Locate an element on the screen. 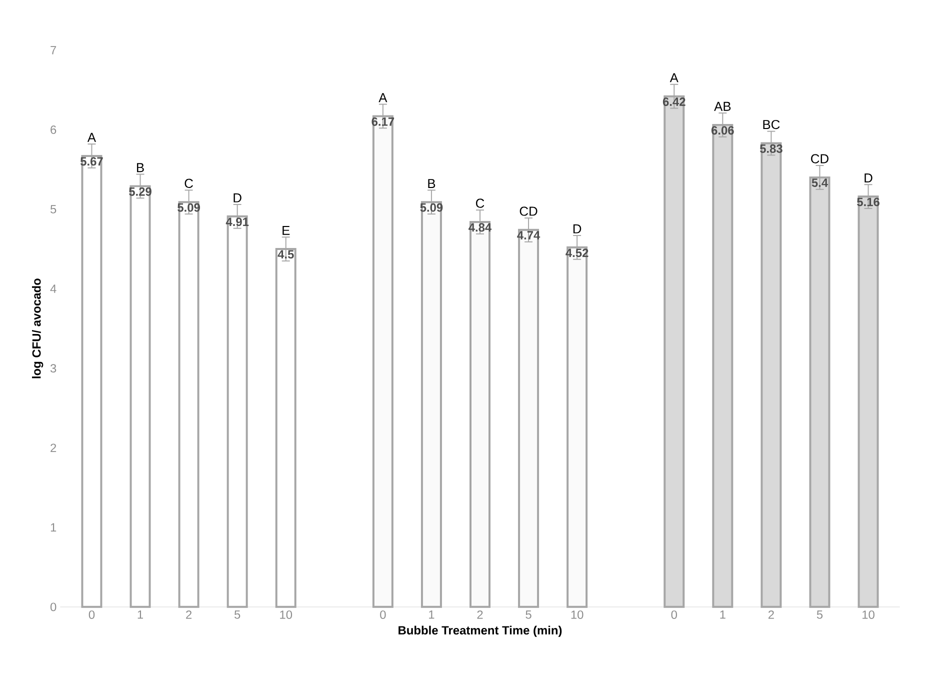  data-label: 5.83 is located at coordinates (771, 148).